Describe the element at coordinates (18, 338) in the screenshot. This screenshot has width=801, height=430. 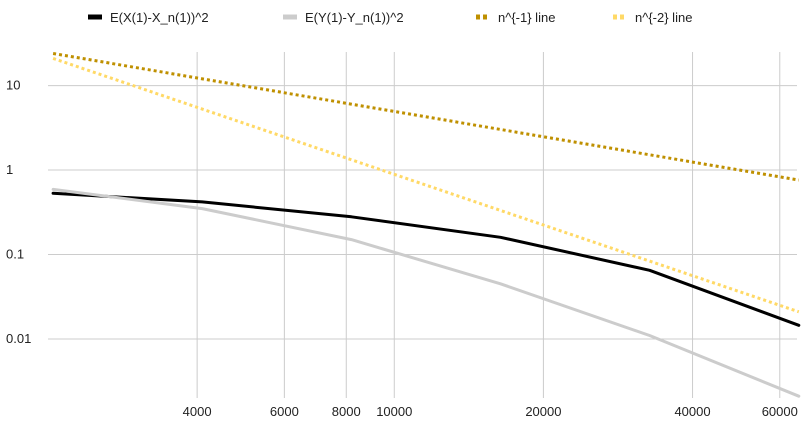
I see `y-tick-label: 0.01` at that location.